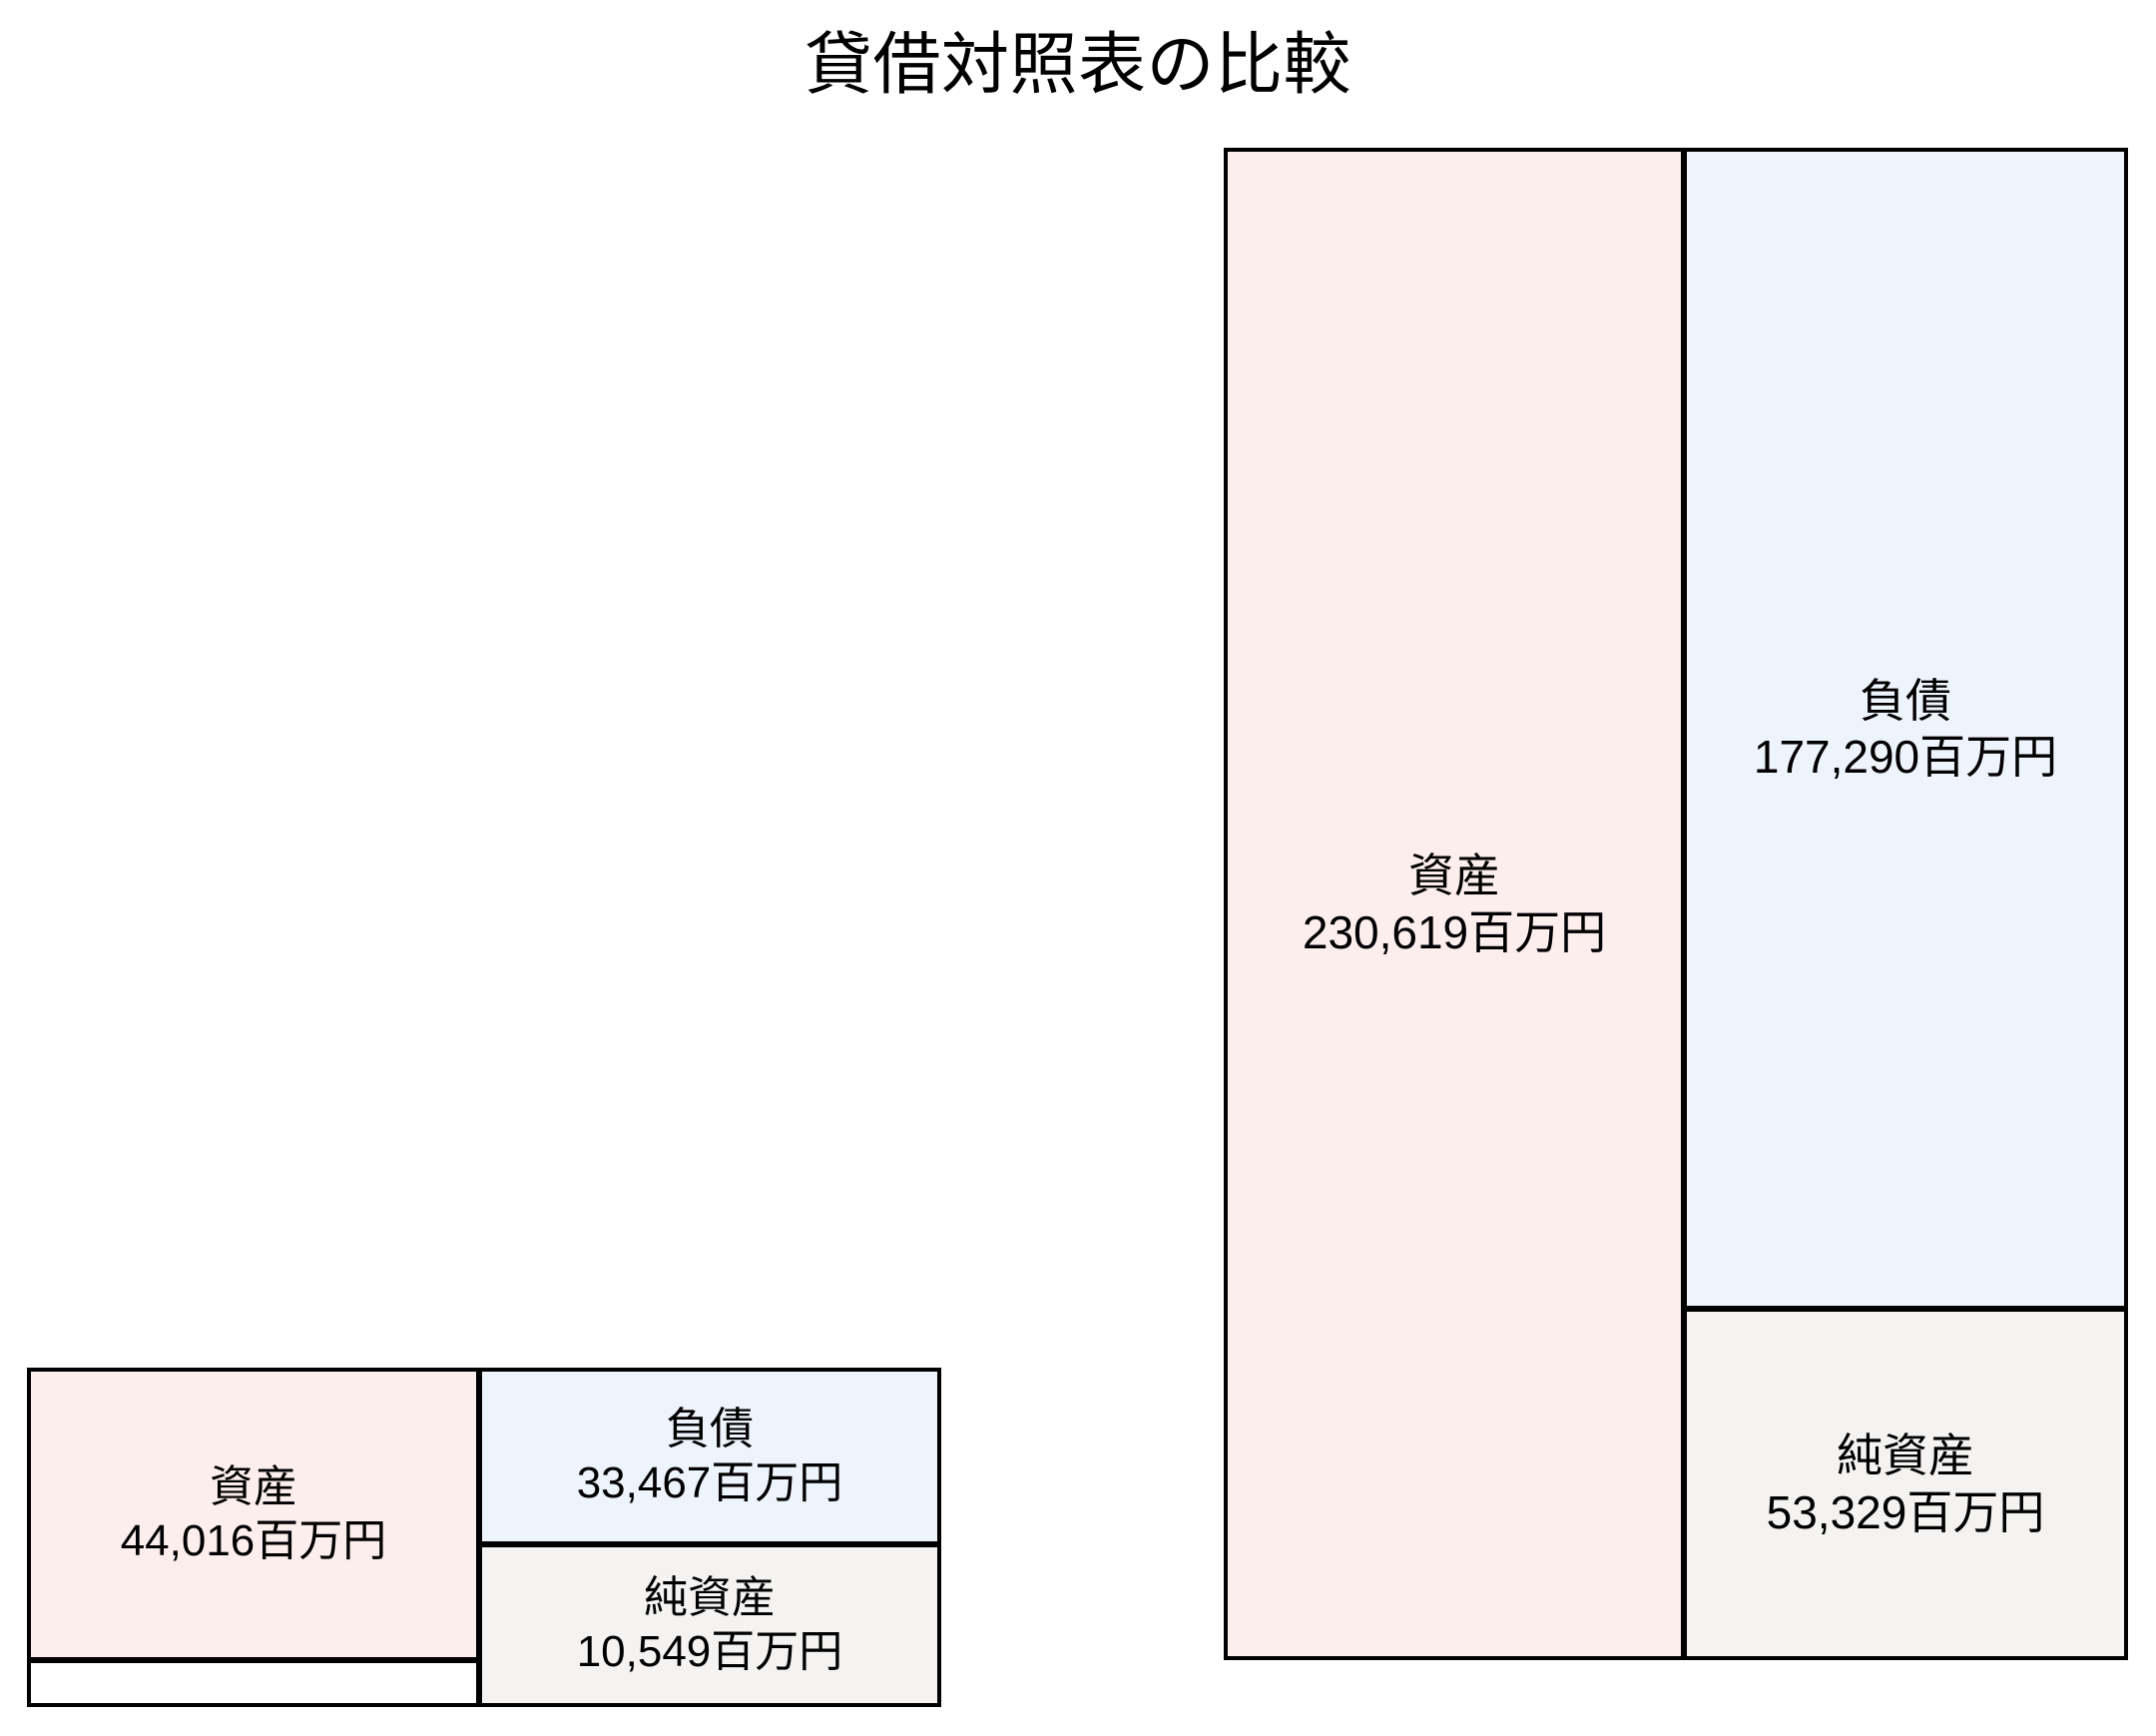 This screenshot has width=2156, height=1736. What do you see at coordinates (1905, 1484) in the screenshot?
I see `right-equity-box: 純資産 53,329百万円` at bounding box center [1905, 1484].